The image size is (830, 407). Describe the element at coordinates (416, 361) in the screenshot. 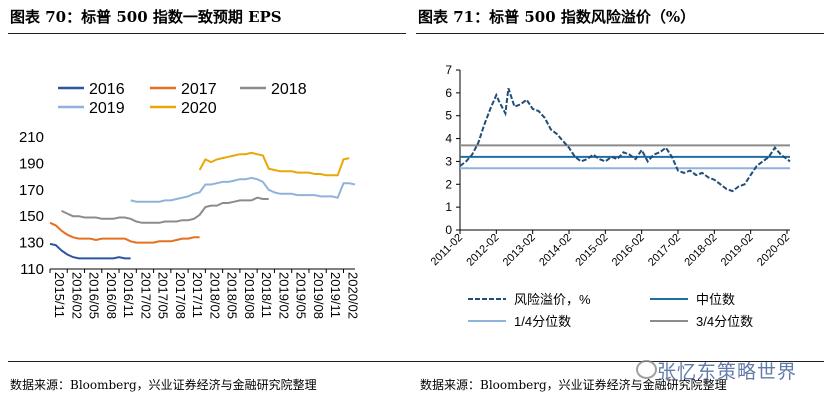

I see `footer-rule` at that location.